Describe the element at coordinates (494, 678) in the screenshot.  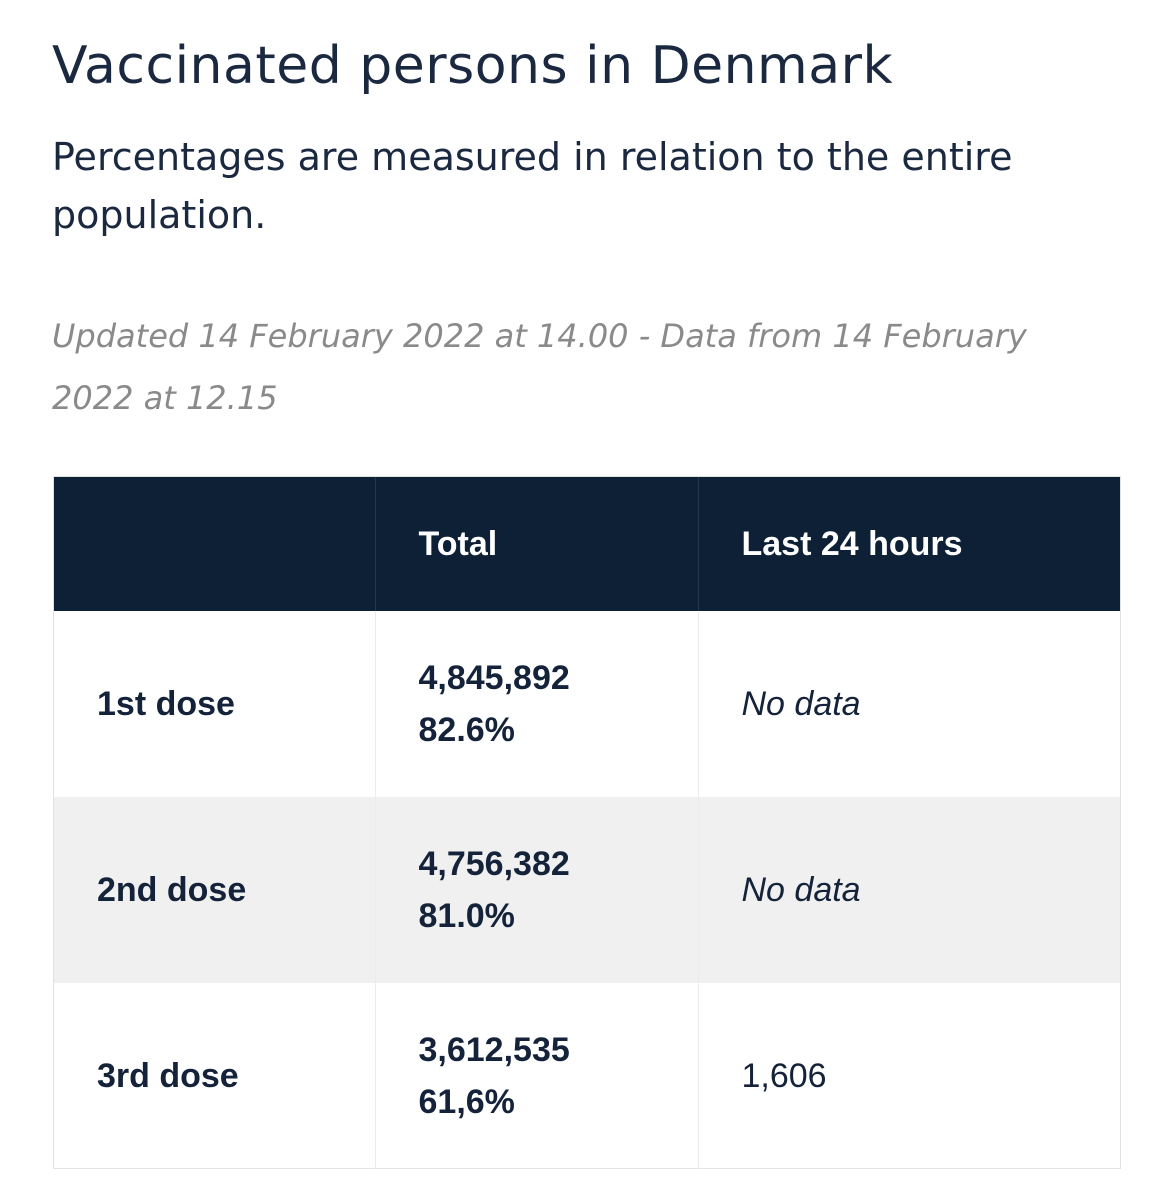
I see `total-count: 4,845,892` at that location.